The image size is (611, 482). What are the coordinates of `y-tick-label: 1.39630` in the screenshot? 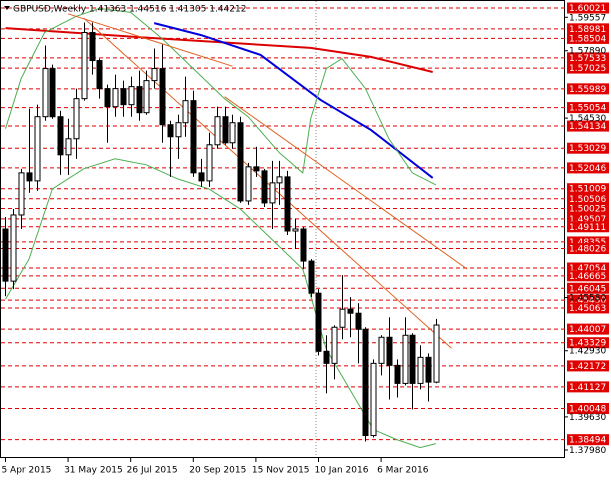 It's located at (587, 418).